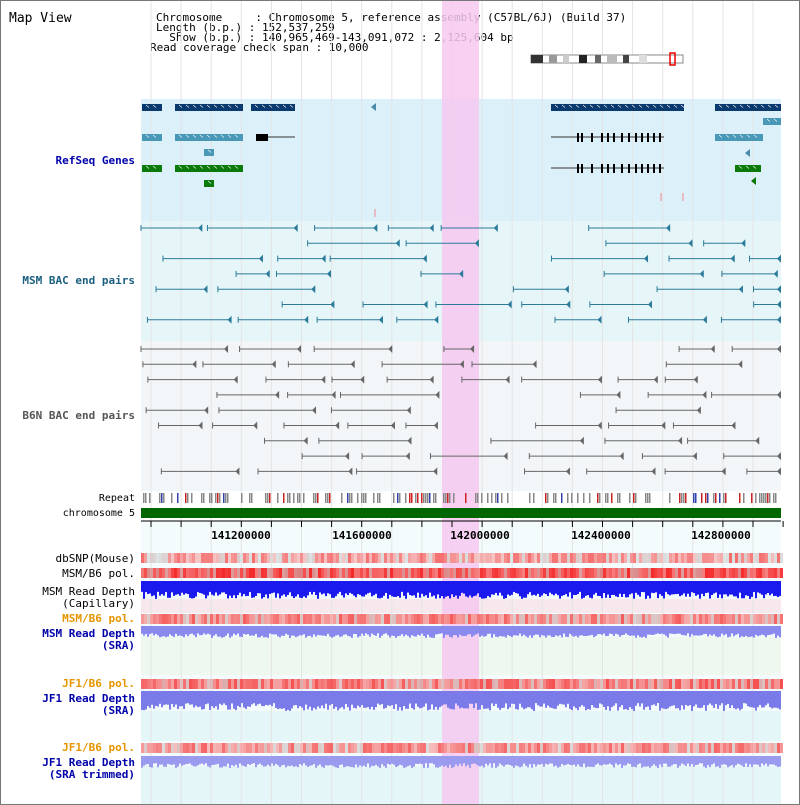  I want to click on track-label-b6n-bac: B6N BAC end pairs, so click(78, 415).